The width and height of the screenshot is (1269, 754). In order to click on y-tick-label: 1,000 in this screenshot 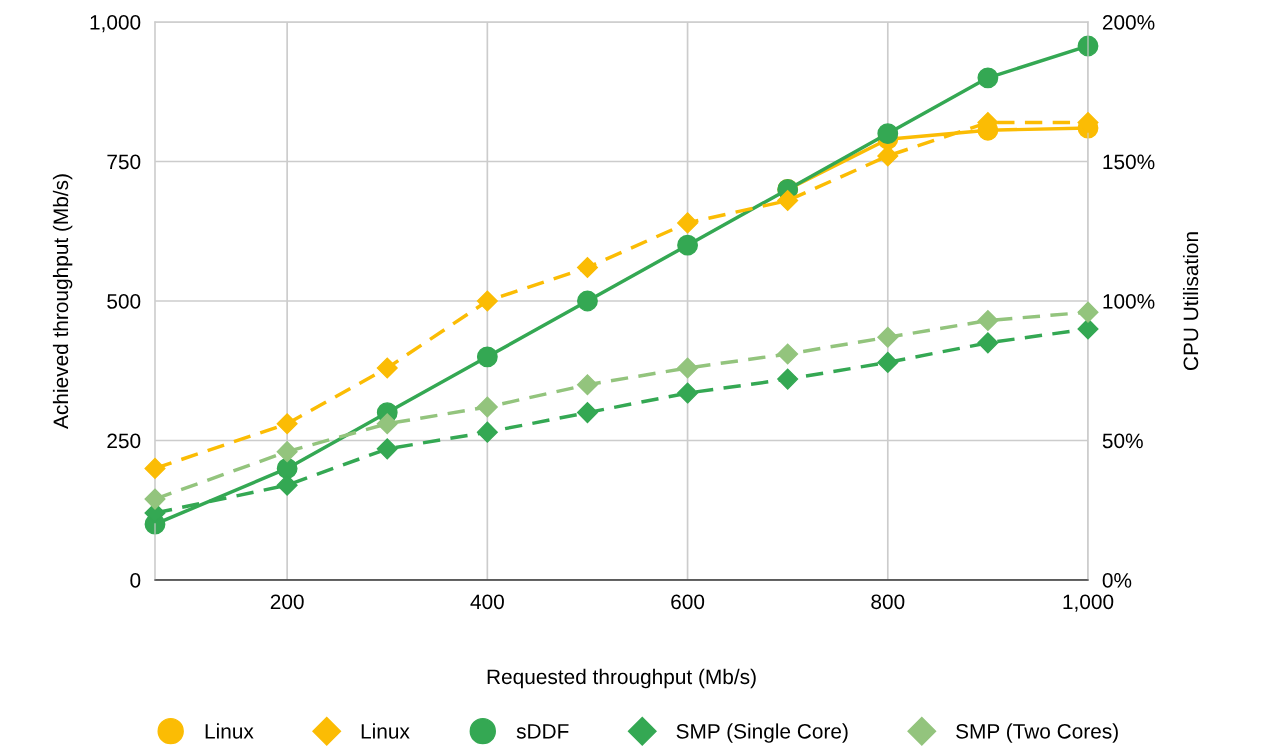, I will do `click(115, 24)`.